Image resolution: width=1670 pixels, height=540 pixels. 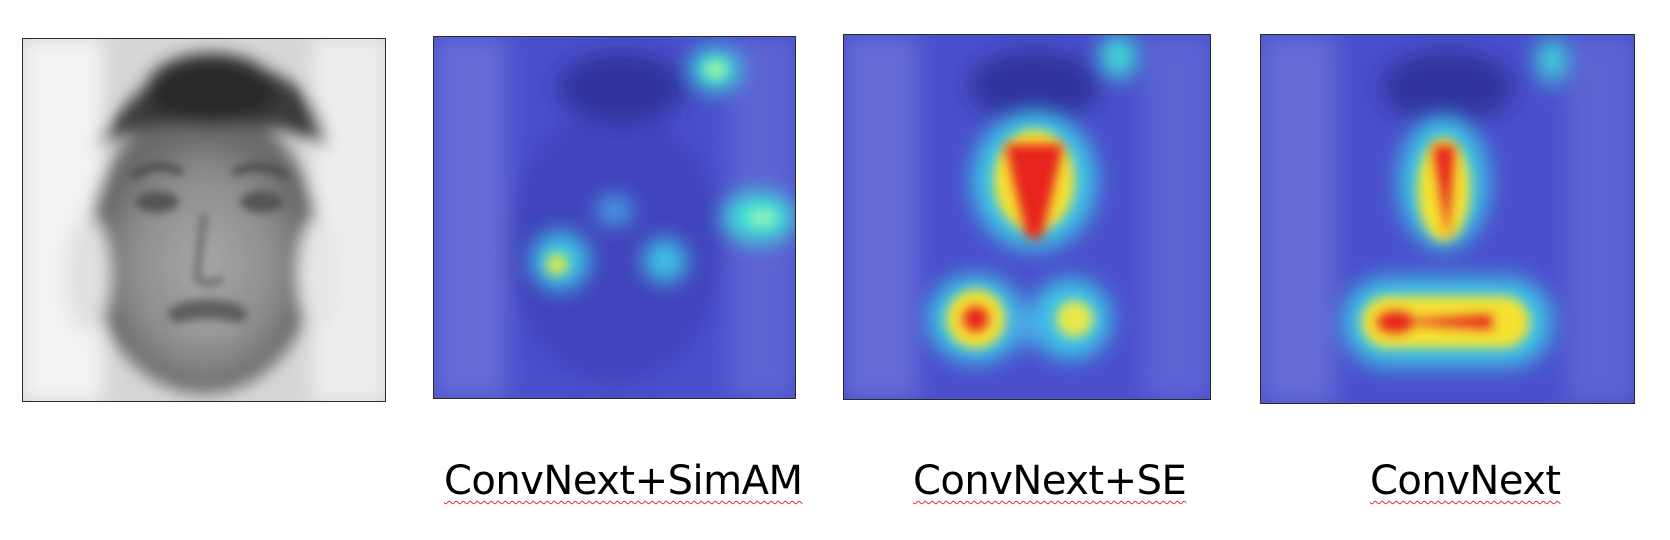 What do you see at coordinates (204, 220) in the screenshot?
I see `original-face-image` at bounding box center [204, 220].